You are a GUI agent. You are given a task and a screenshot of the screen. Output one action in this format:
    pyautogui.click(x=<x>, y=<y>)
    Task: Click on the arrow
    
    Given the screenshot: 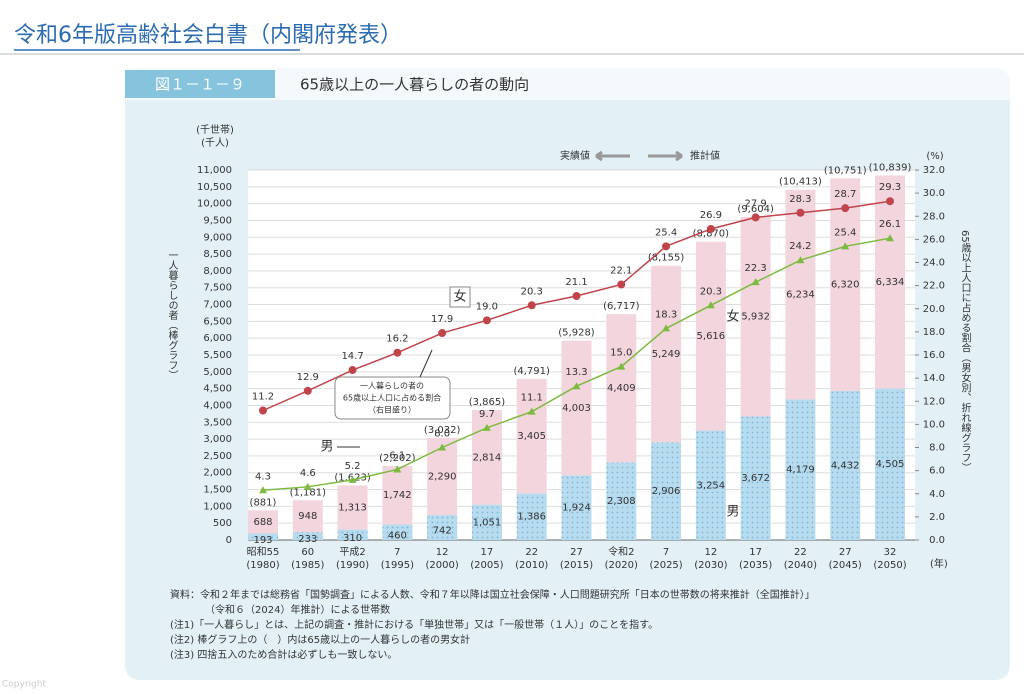 What is the action you would take?
    pyautogui.click(x=612, y=156)
    